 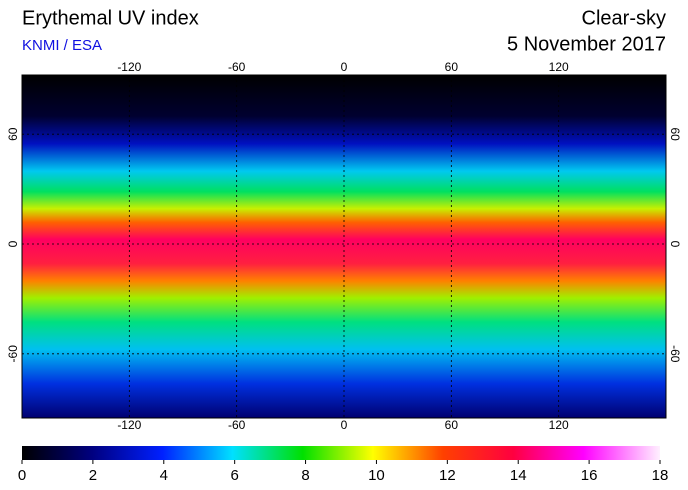 I want to click on colorbar-tick-label: 6, so click(x=234, y=475).